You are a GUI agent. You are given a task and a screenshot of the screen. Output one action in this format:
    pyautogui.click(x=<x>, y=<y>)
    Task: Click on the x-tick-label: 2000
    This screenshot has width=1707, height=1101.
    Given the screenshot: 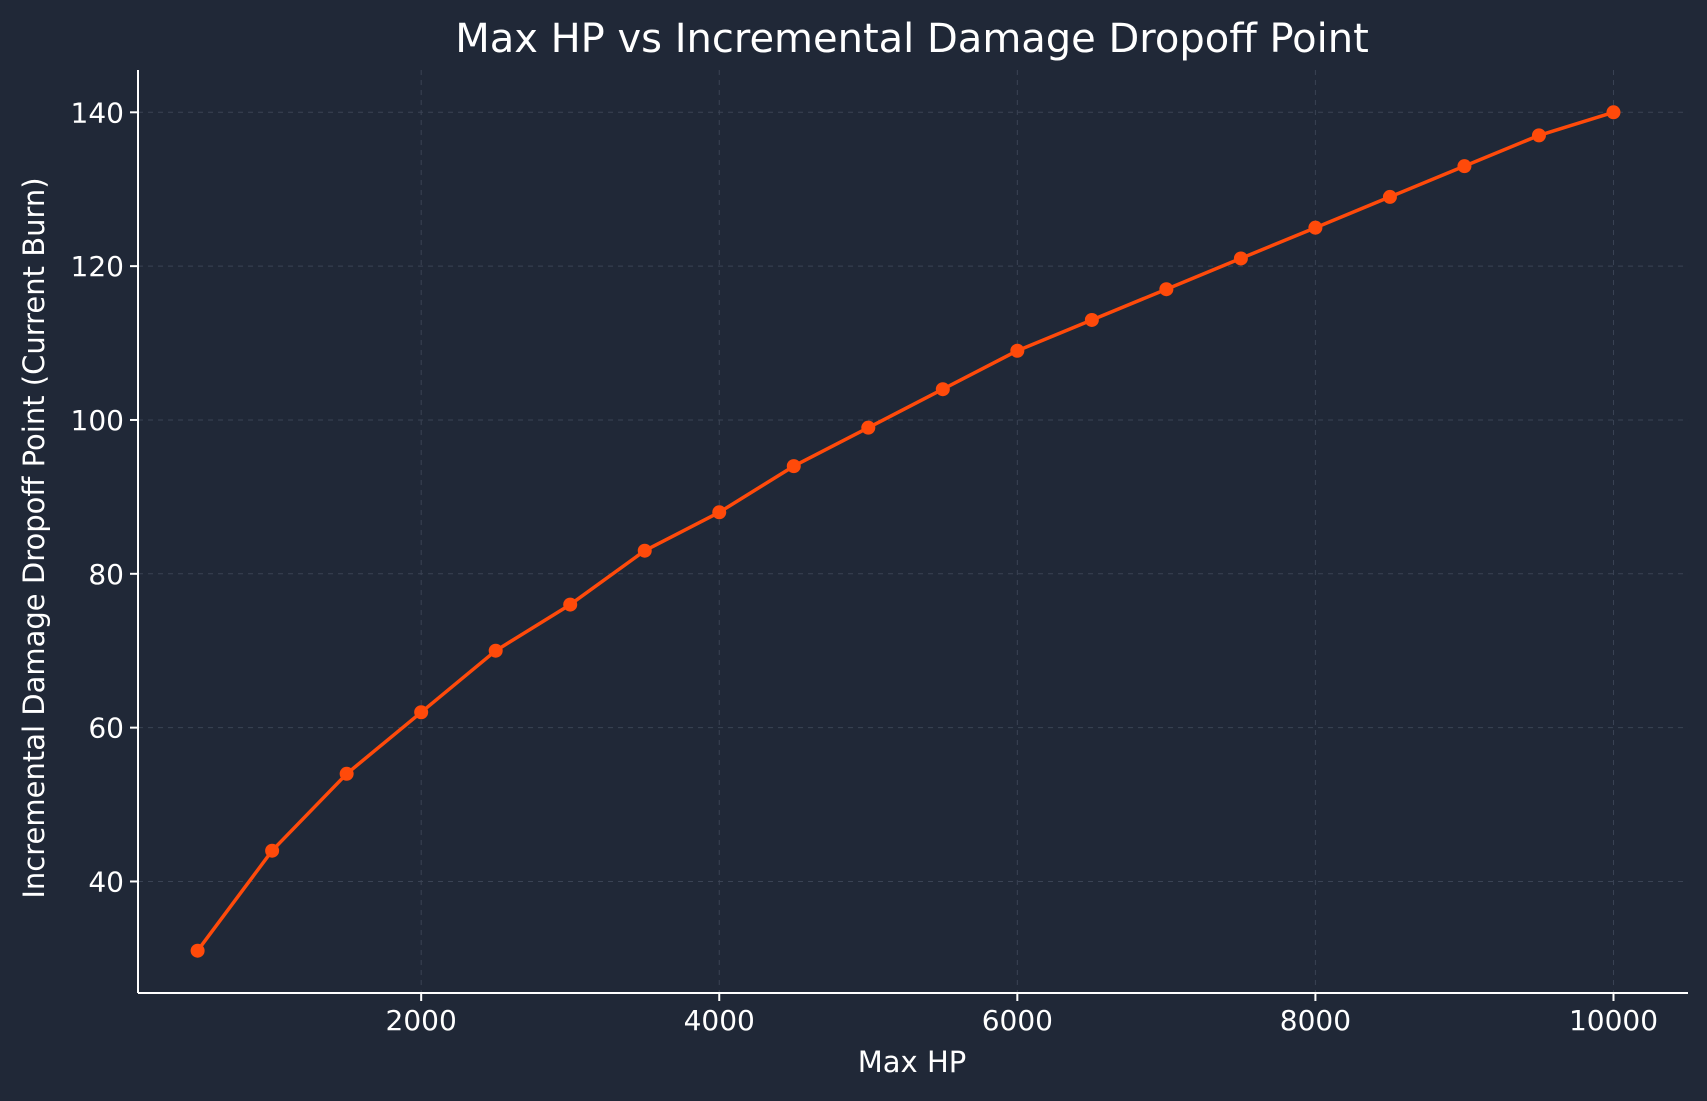 What is the action you would take?
    pyautogui.click(x=421, y=1020)
    